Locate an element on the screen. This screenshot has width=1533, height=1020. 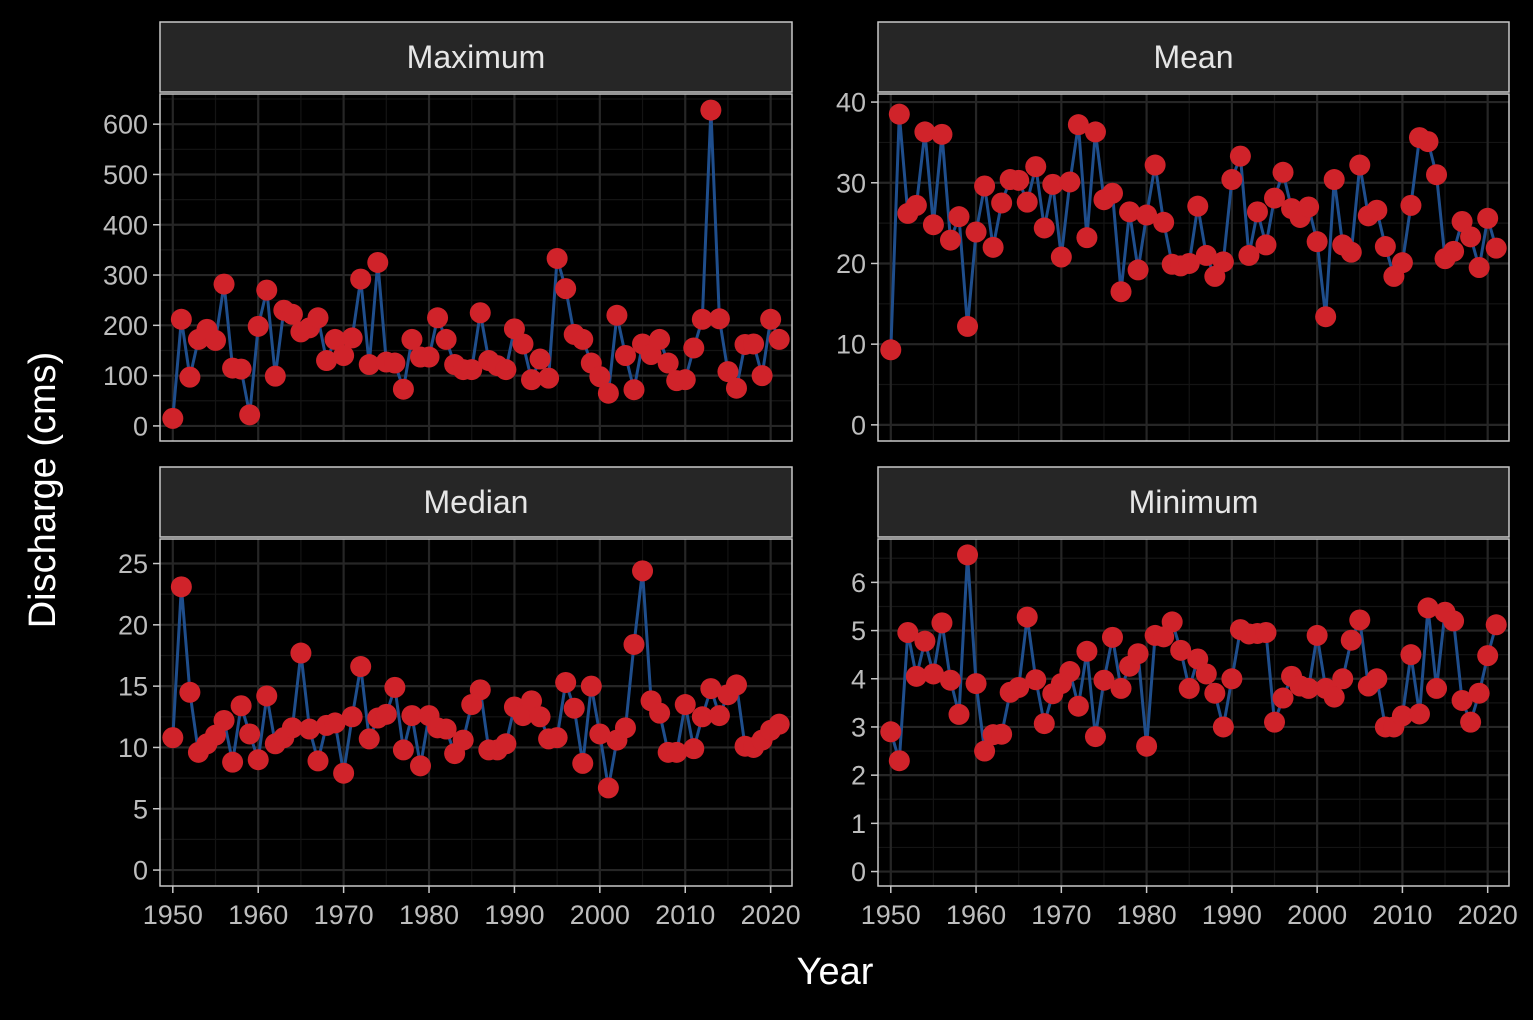
strip-title: Median is located at coordinates (476, 502).